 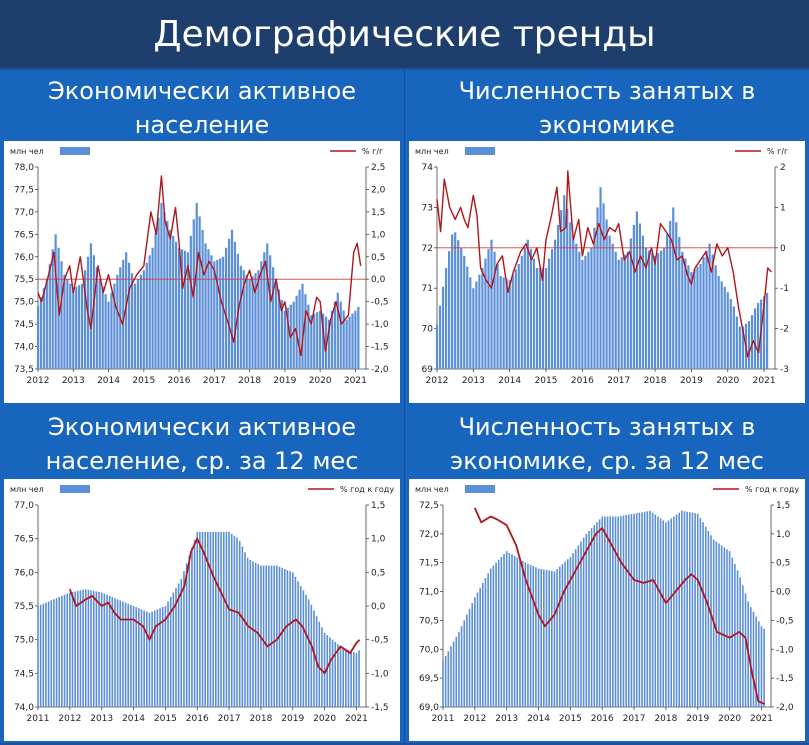 I want to click on bars-series, so click(x=198, y=285).